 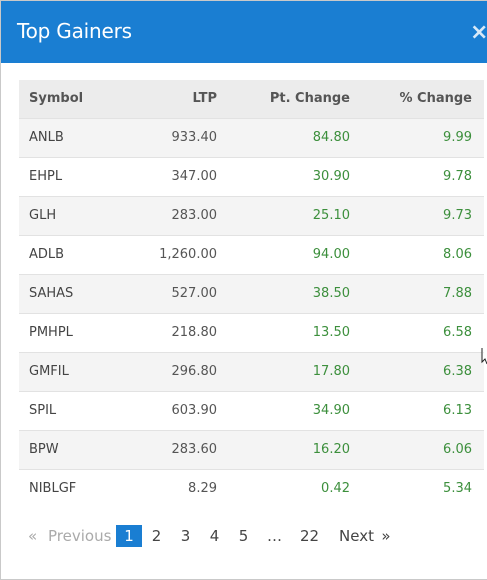 I want to click on ltp-cell: 1,260.00, so click(x=188, y=254).